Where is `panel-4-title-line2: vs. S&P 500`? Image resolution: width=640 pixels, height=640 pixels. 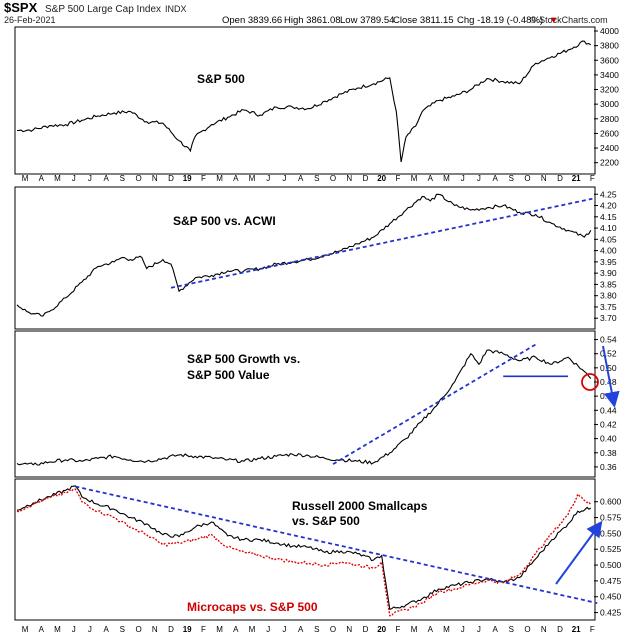 panel-4-title-line2: vs. S&P 500 is located at coordinates (326, 521).